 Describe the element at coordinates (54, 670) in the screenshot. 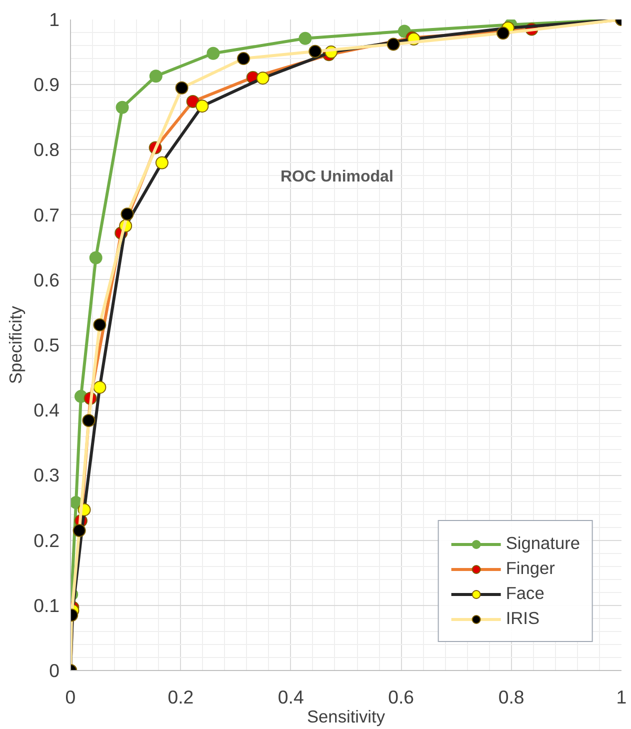

I see `y-tick-label: 0` at that location.